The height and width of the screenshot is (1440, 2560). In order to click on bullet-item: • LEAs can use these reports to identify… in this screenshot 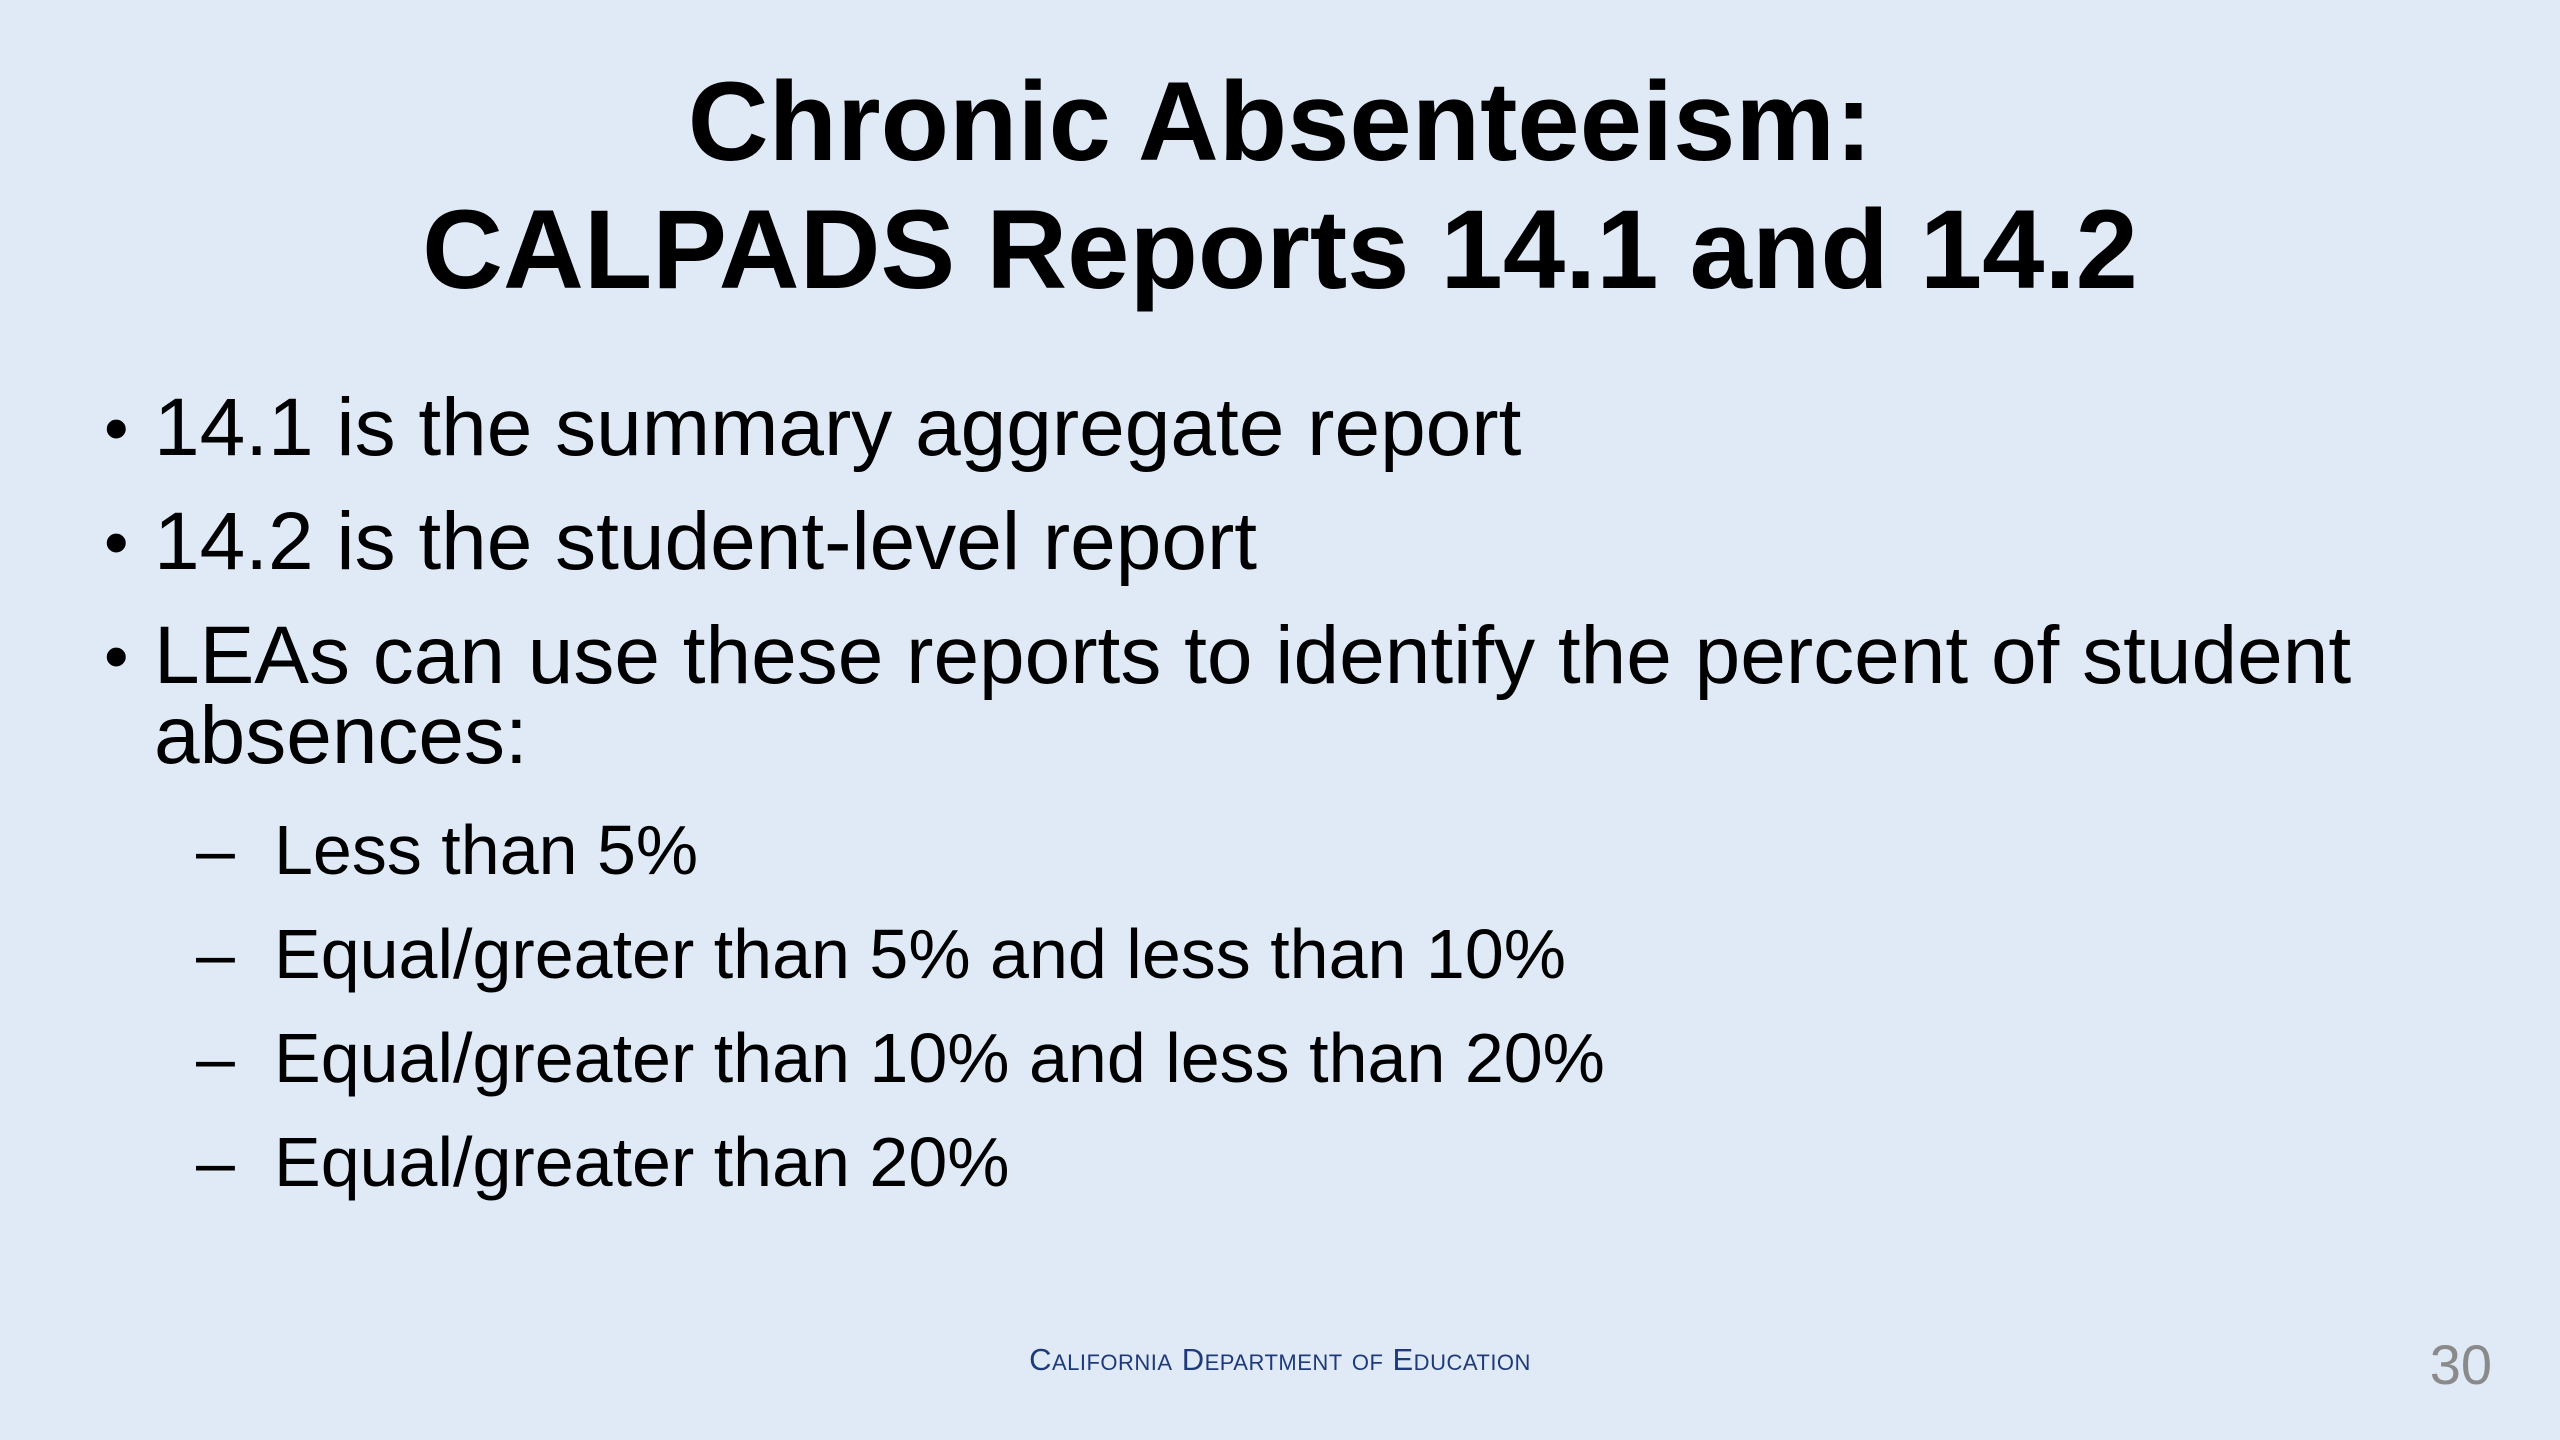, I will do `click(1294, 696)`.